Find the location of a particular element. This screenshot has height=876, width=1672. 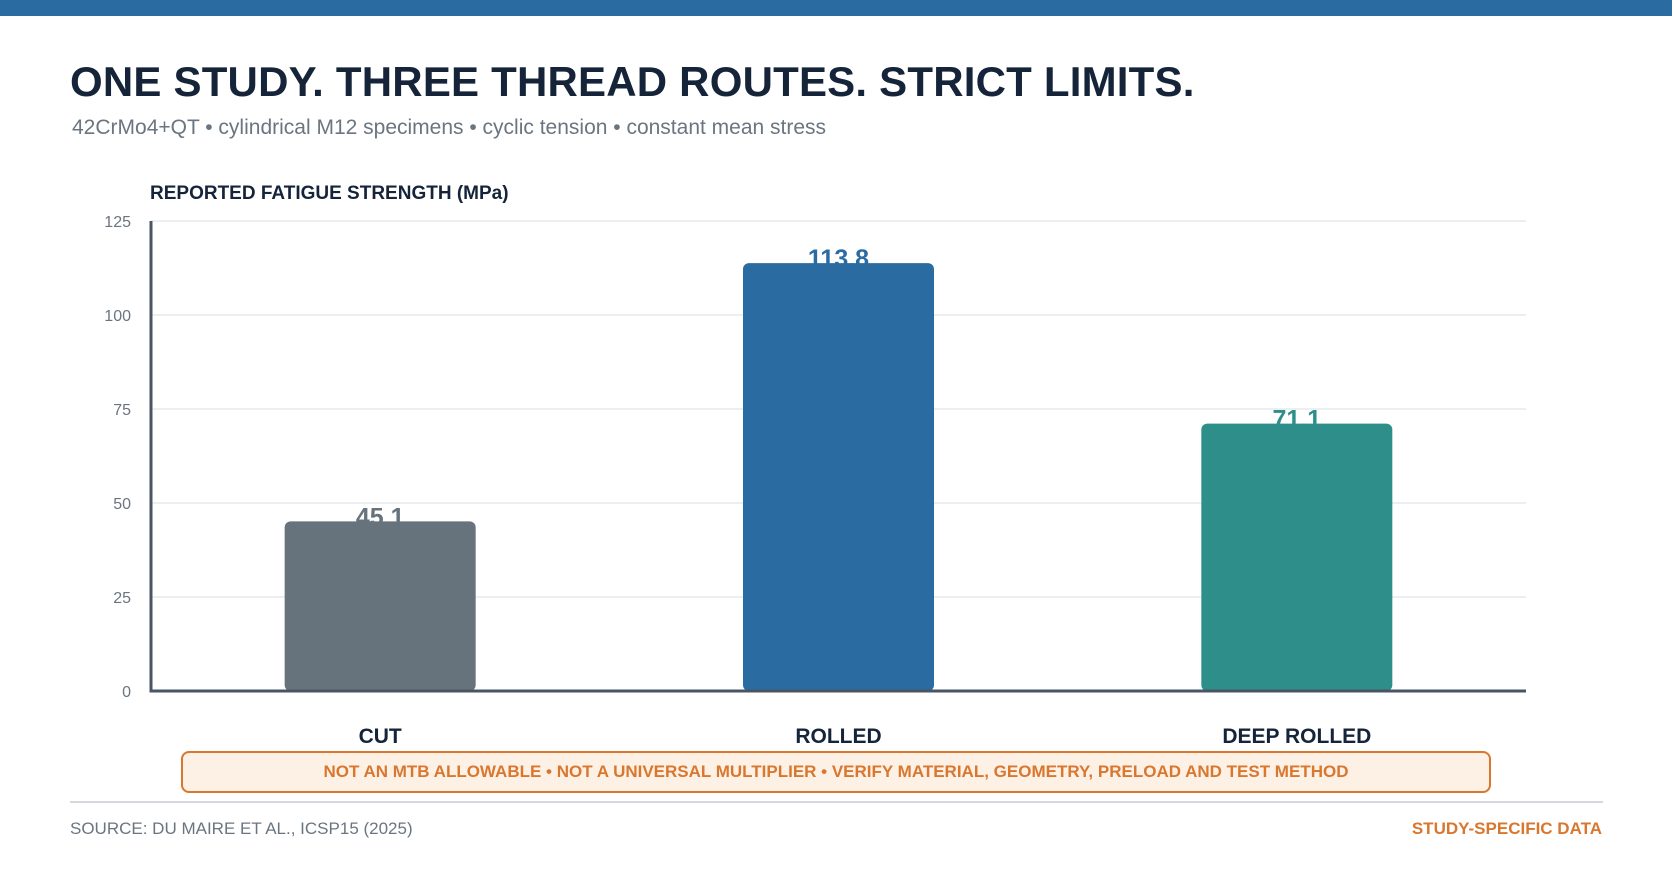

bar-rolled is located at coordinates (838, 477).